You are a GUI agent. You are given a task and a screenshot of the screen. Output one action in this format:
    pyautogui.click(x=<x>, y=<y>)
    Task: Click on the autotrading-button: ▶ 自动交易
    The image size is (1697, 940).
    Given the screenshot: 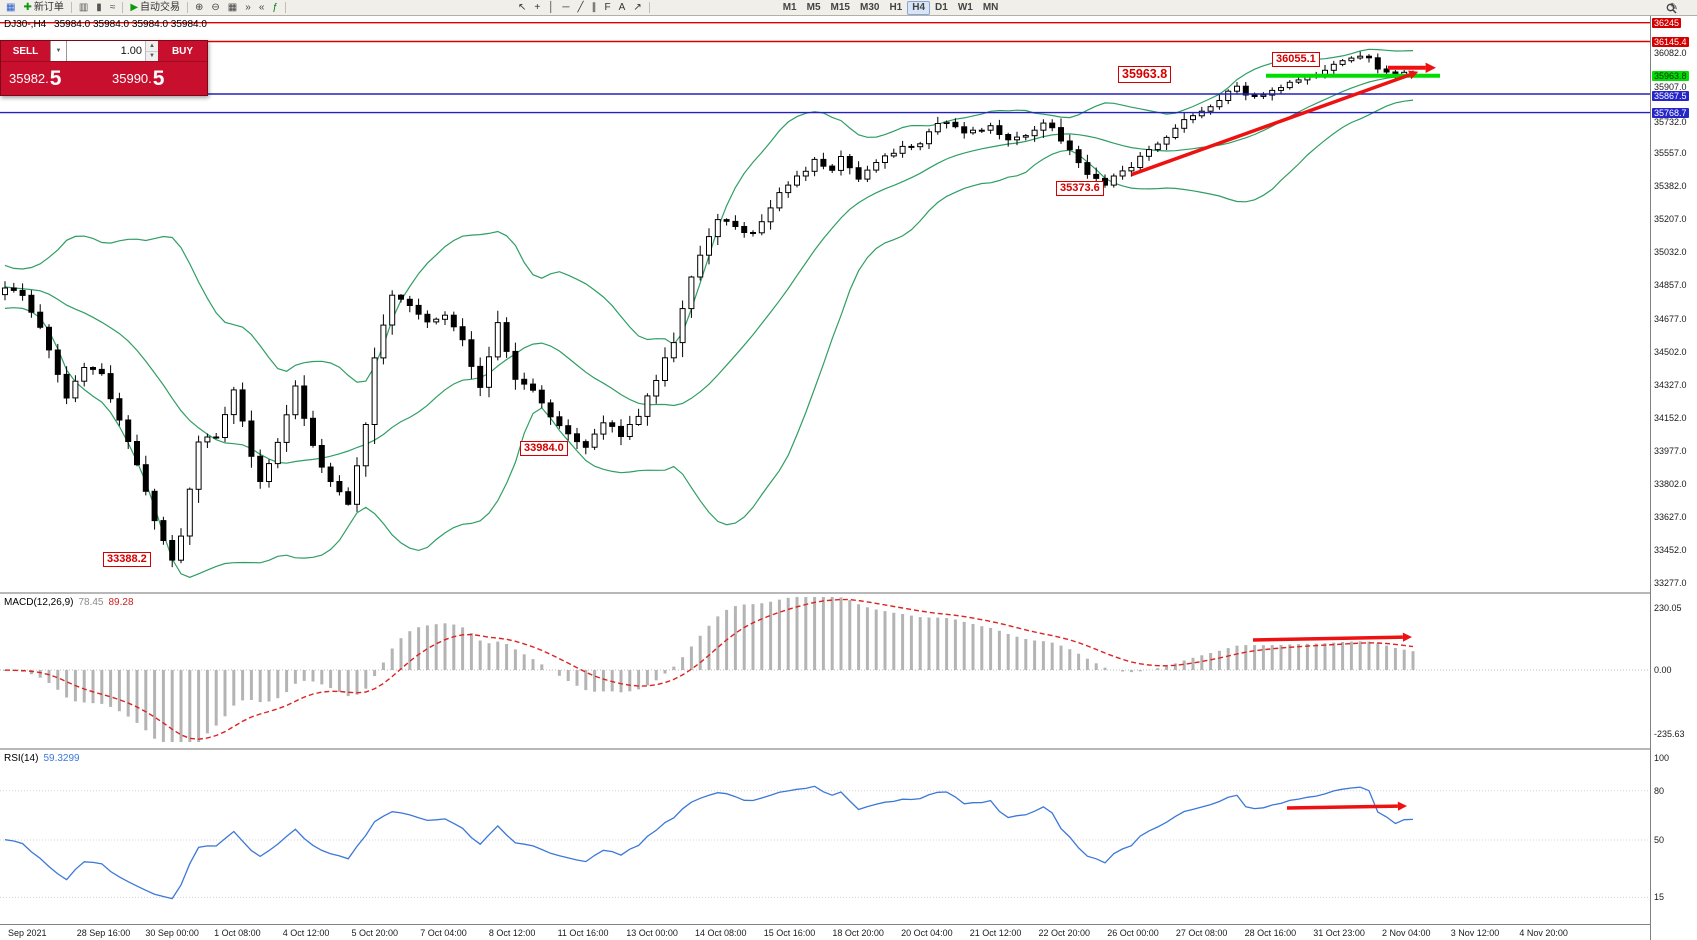 What is the action you would take?
    pyautogui.click(x=155, y=8)
    